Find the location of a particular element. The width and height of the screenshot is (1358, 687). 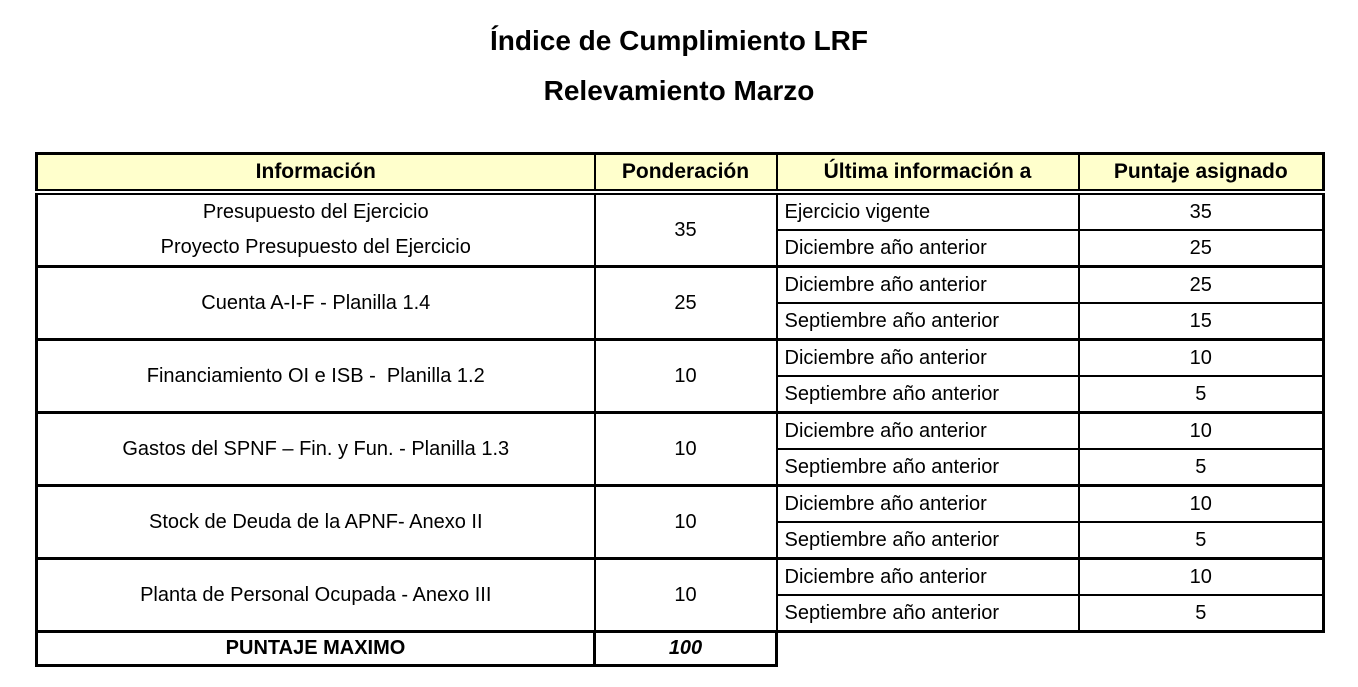

informacion-line: Financiamiento OI e ISB - Planilla 1.2 is located at coordinates (315, 375).